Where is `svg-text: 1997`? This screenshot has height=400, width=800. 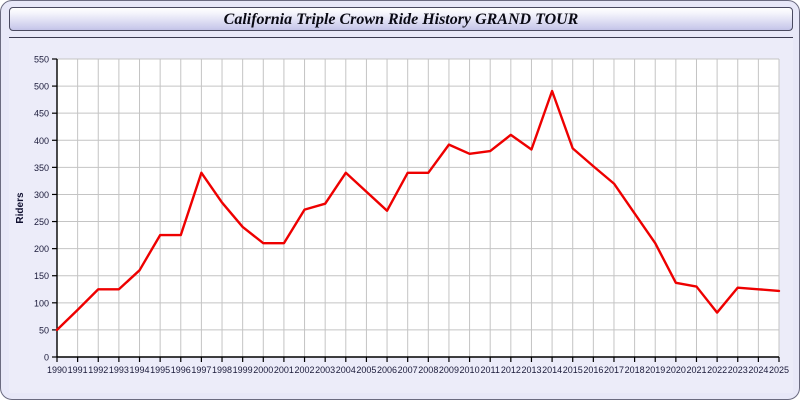
svg-text: 1997 is located at coordinates (201, 370).